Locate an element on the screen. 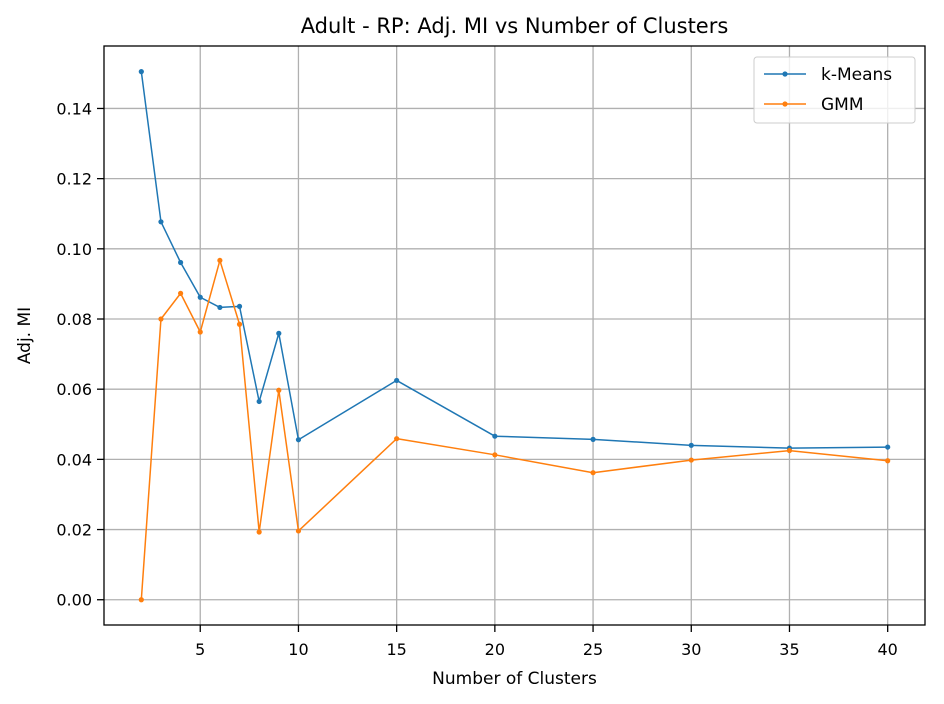 The height and width of the screenshot is (704, 944). legend-label-k-means: k-Means is located at coordinates (856, 75).